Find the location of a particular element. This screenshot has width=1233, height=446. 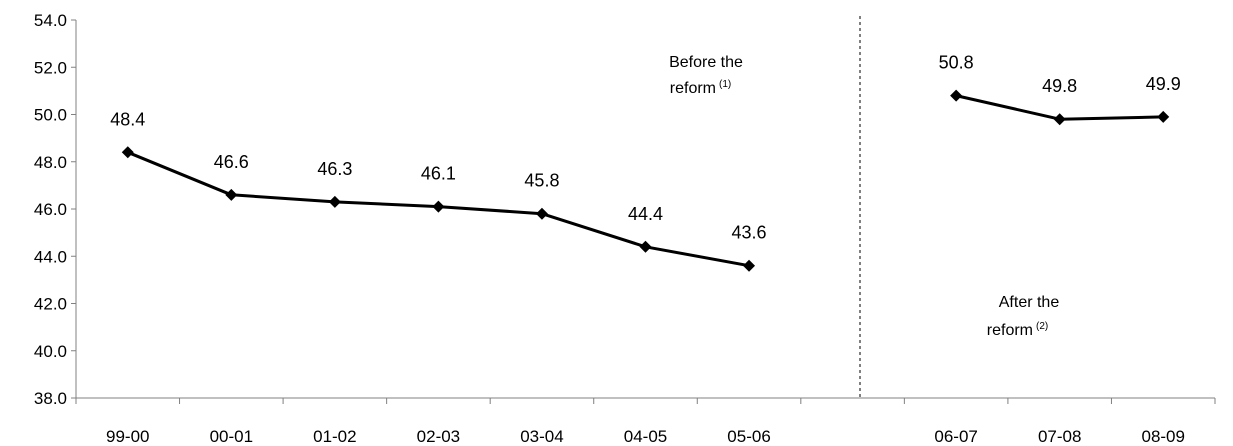

data-label: 49.8 is located at coordinates (1059, 86).